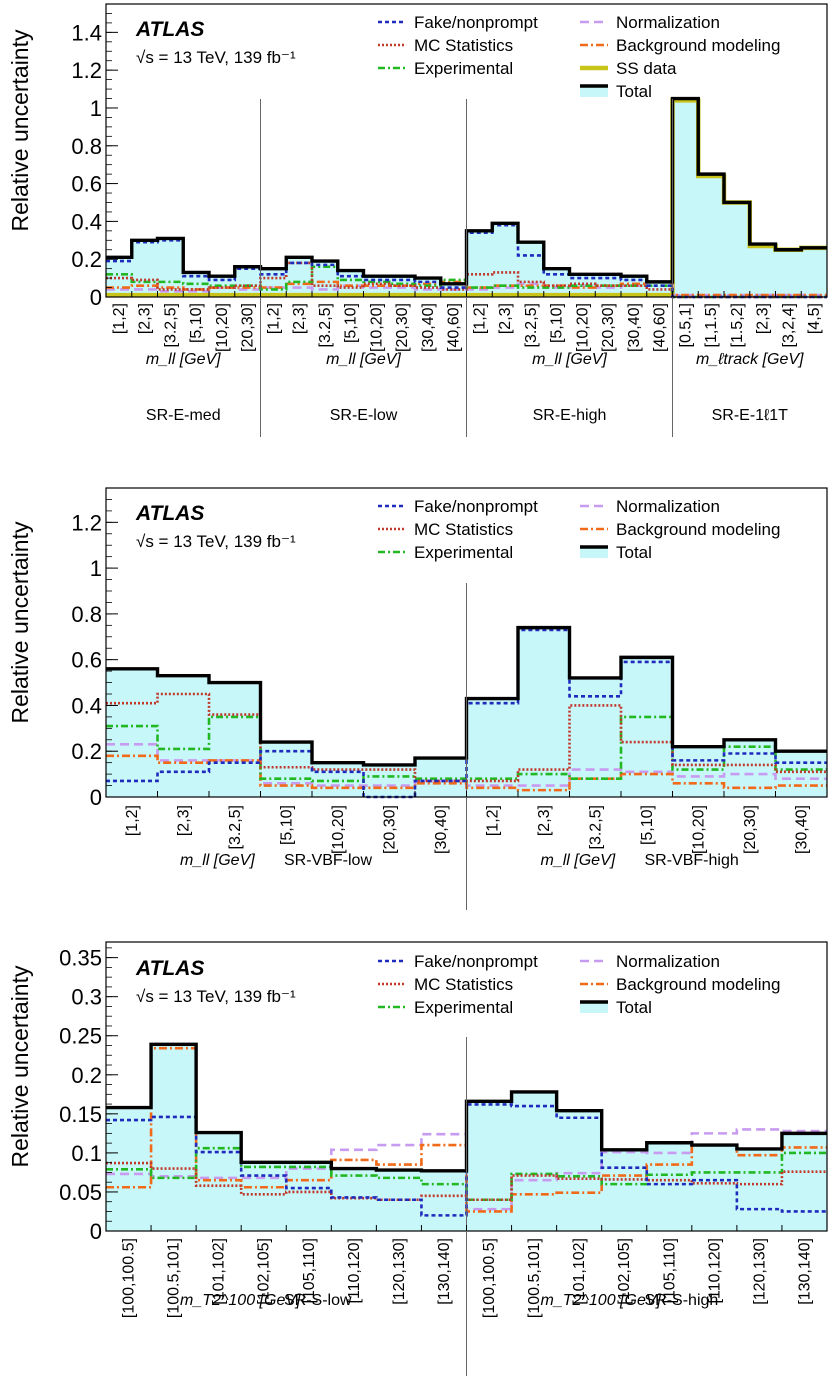 Image resolution: width=829 pixels, height=1380 pixels. I want to click on legend-total-label: Total, so click(634, 552).